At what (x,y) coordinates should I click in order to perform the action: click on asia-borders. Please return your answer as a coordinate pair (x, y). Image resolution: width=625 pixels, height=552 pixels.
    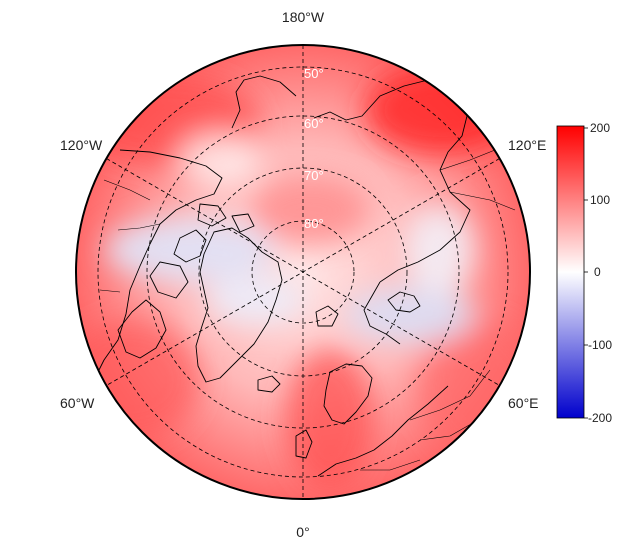
    Looking at the image, I should click on (438, 310).